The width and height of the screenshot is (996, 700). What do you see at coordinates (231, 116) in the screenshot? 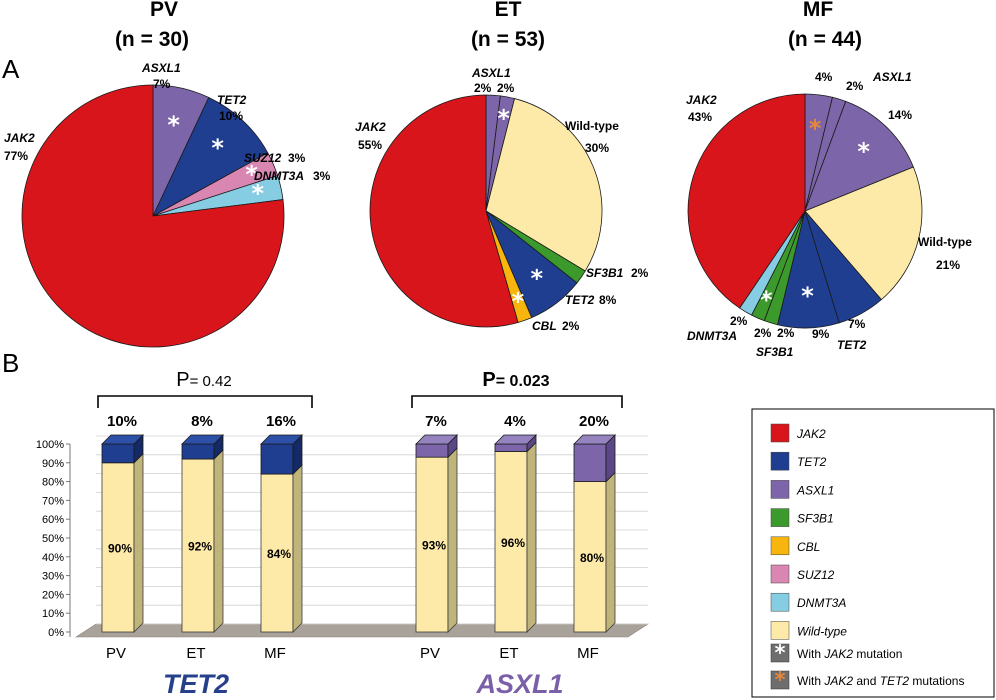
I see `pv-label-tet2-pct: 10%` at bounding box center [231, 116].